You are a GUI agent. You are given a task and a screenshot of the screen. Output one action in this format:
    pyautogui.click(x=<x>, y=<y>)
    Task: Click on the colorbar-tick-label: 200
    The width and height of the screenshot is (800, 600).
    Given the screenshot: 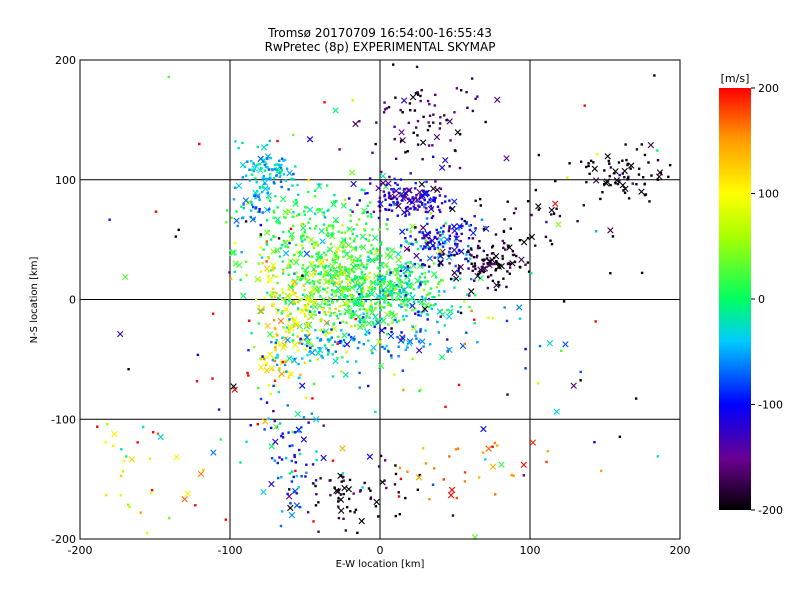 What is the action you would take?
    pyautogui.click(x=768, y=88)
    